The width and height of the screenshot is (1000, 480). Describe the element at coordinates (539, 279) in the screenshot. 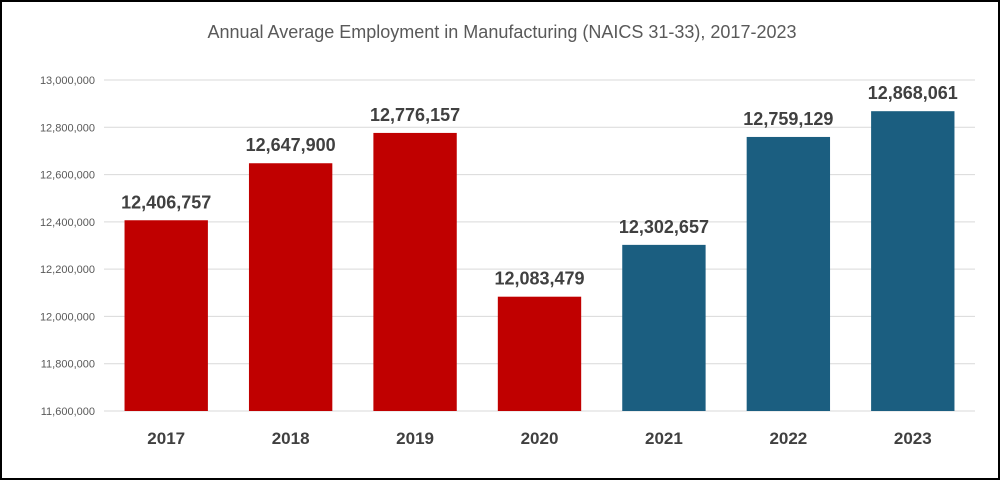

I see `data-label-2020: 12,083,479` at that location.